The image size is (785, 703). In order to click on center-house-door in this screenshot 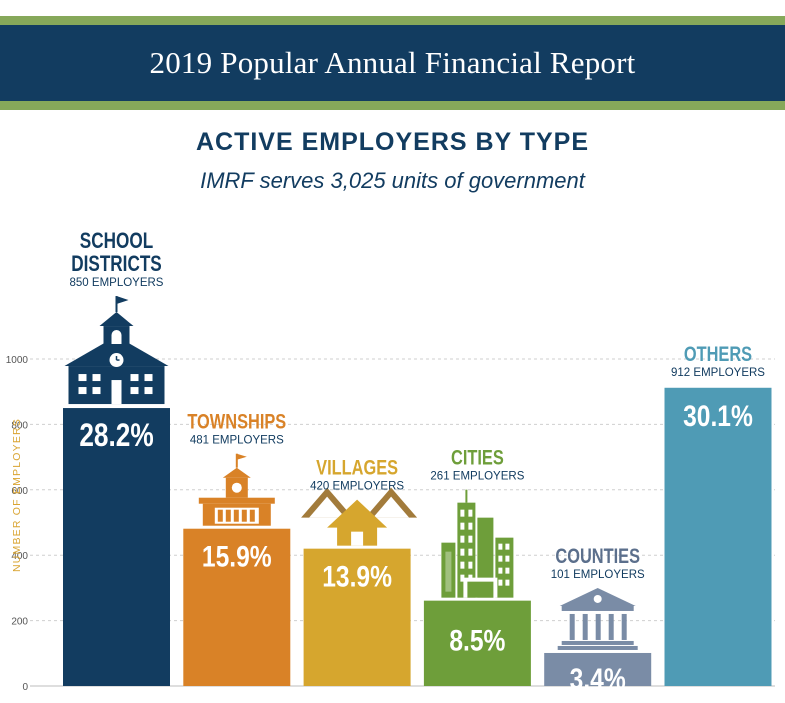, I will do `click(357, 538)`.